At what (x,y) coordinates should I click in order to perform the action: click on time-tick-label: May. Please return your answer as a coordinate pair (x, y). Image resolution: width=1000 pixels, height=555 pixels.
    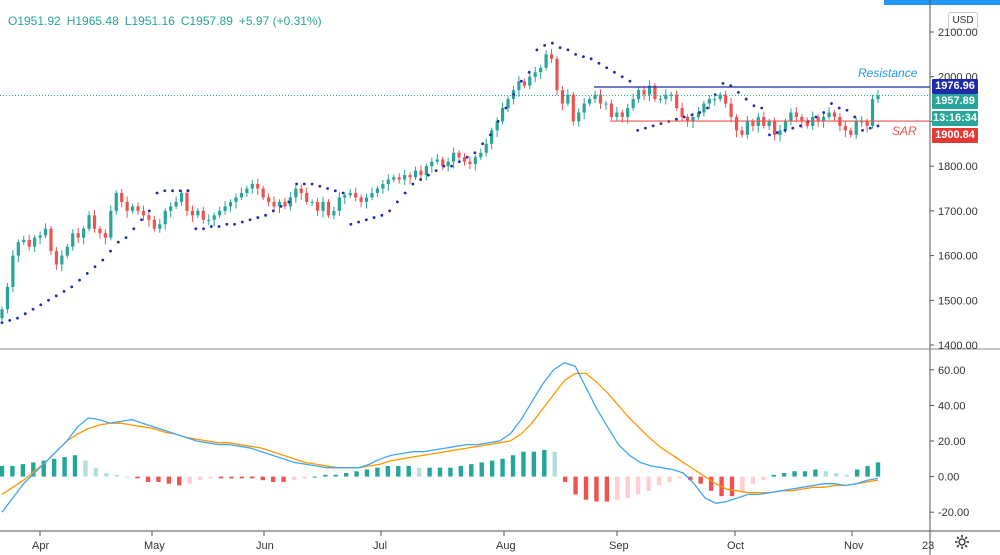
    Looking at the image, I should click on (154, 546).